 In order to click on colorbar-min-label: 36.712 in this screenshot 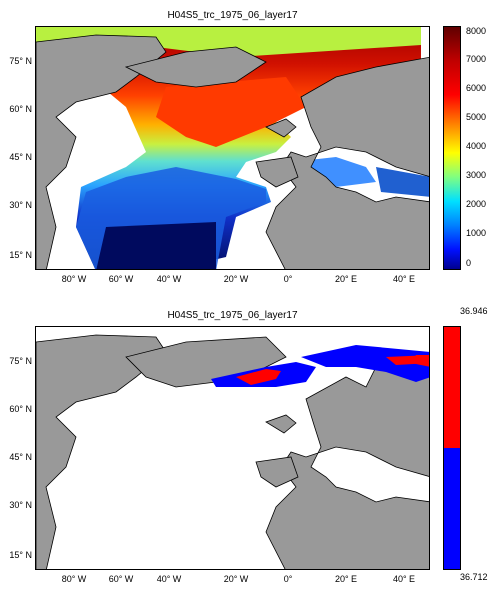, I will do `click(474, 577)`.